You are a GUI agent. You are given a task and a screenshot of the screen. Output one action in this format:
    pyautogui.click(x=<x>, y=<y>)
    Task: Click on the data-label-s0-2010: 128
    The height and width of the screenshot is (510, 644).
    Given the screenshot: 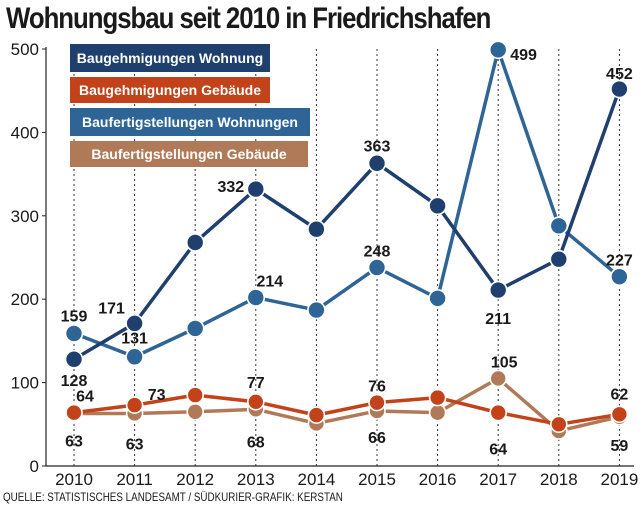 What is the action you would take?
    pyautogui.click(x=74, y=381)
    